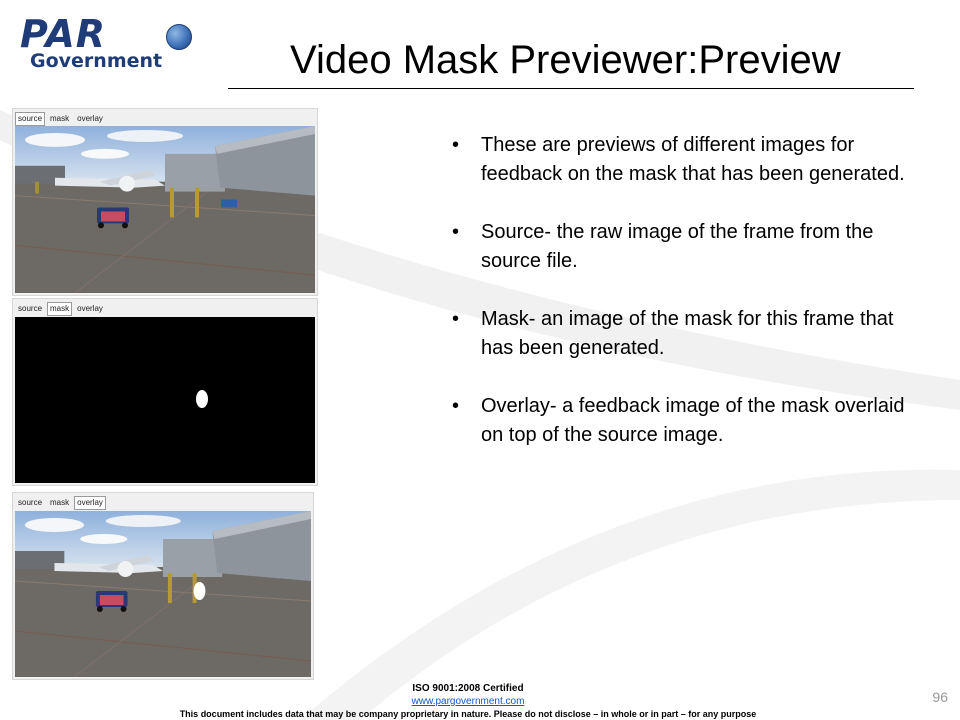 The image size is (960, 720). What do you see at coordinates (565, 60) in the screenshot?
I see `slide-title: Video Mask Previewer:Preview` at bounding box center [565, 60].